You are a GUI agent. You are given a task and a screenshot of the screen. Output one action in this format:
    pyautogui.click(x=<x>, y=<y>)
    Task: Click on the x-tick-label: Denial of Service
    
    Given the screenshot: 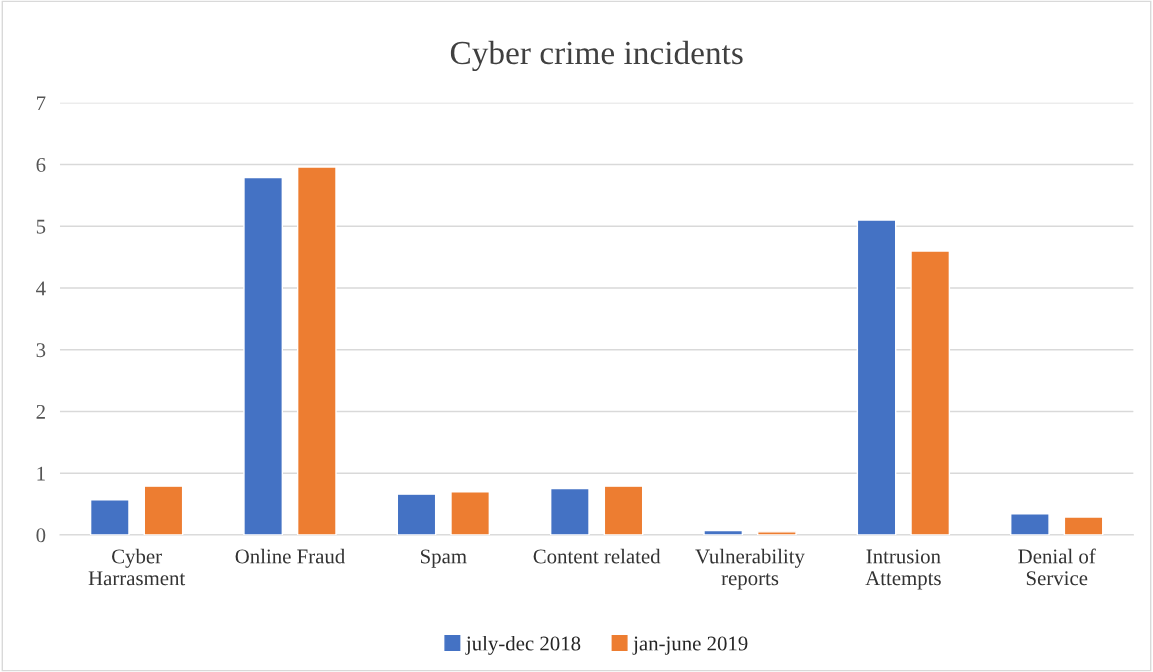 What is the action you would take?
    pyautogui.click(x=1057, y=567)
    